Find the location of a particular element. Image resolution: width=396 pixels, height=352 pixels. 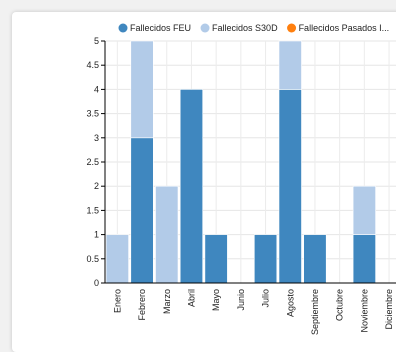

legend-label: Fallecidos S30D is located at coordinates (245, 28).